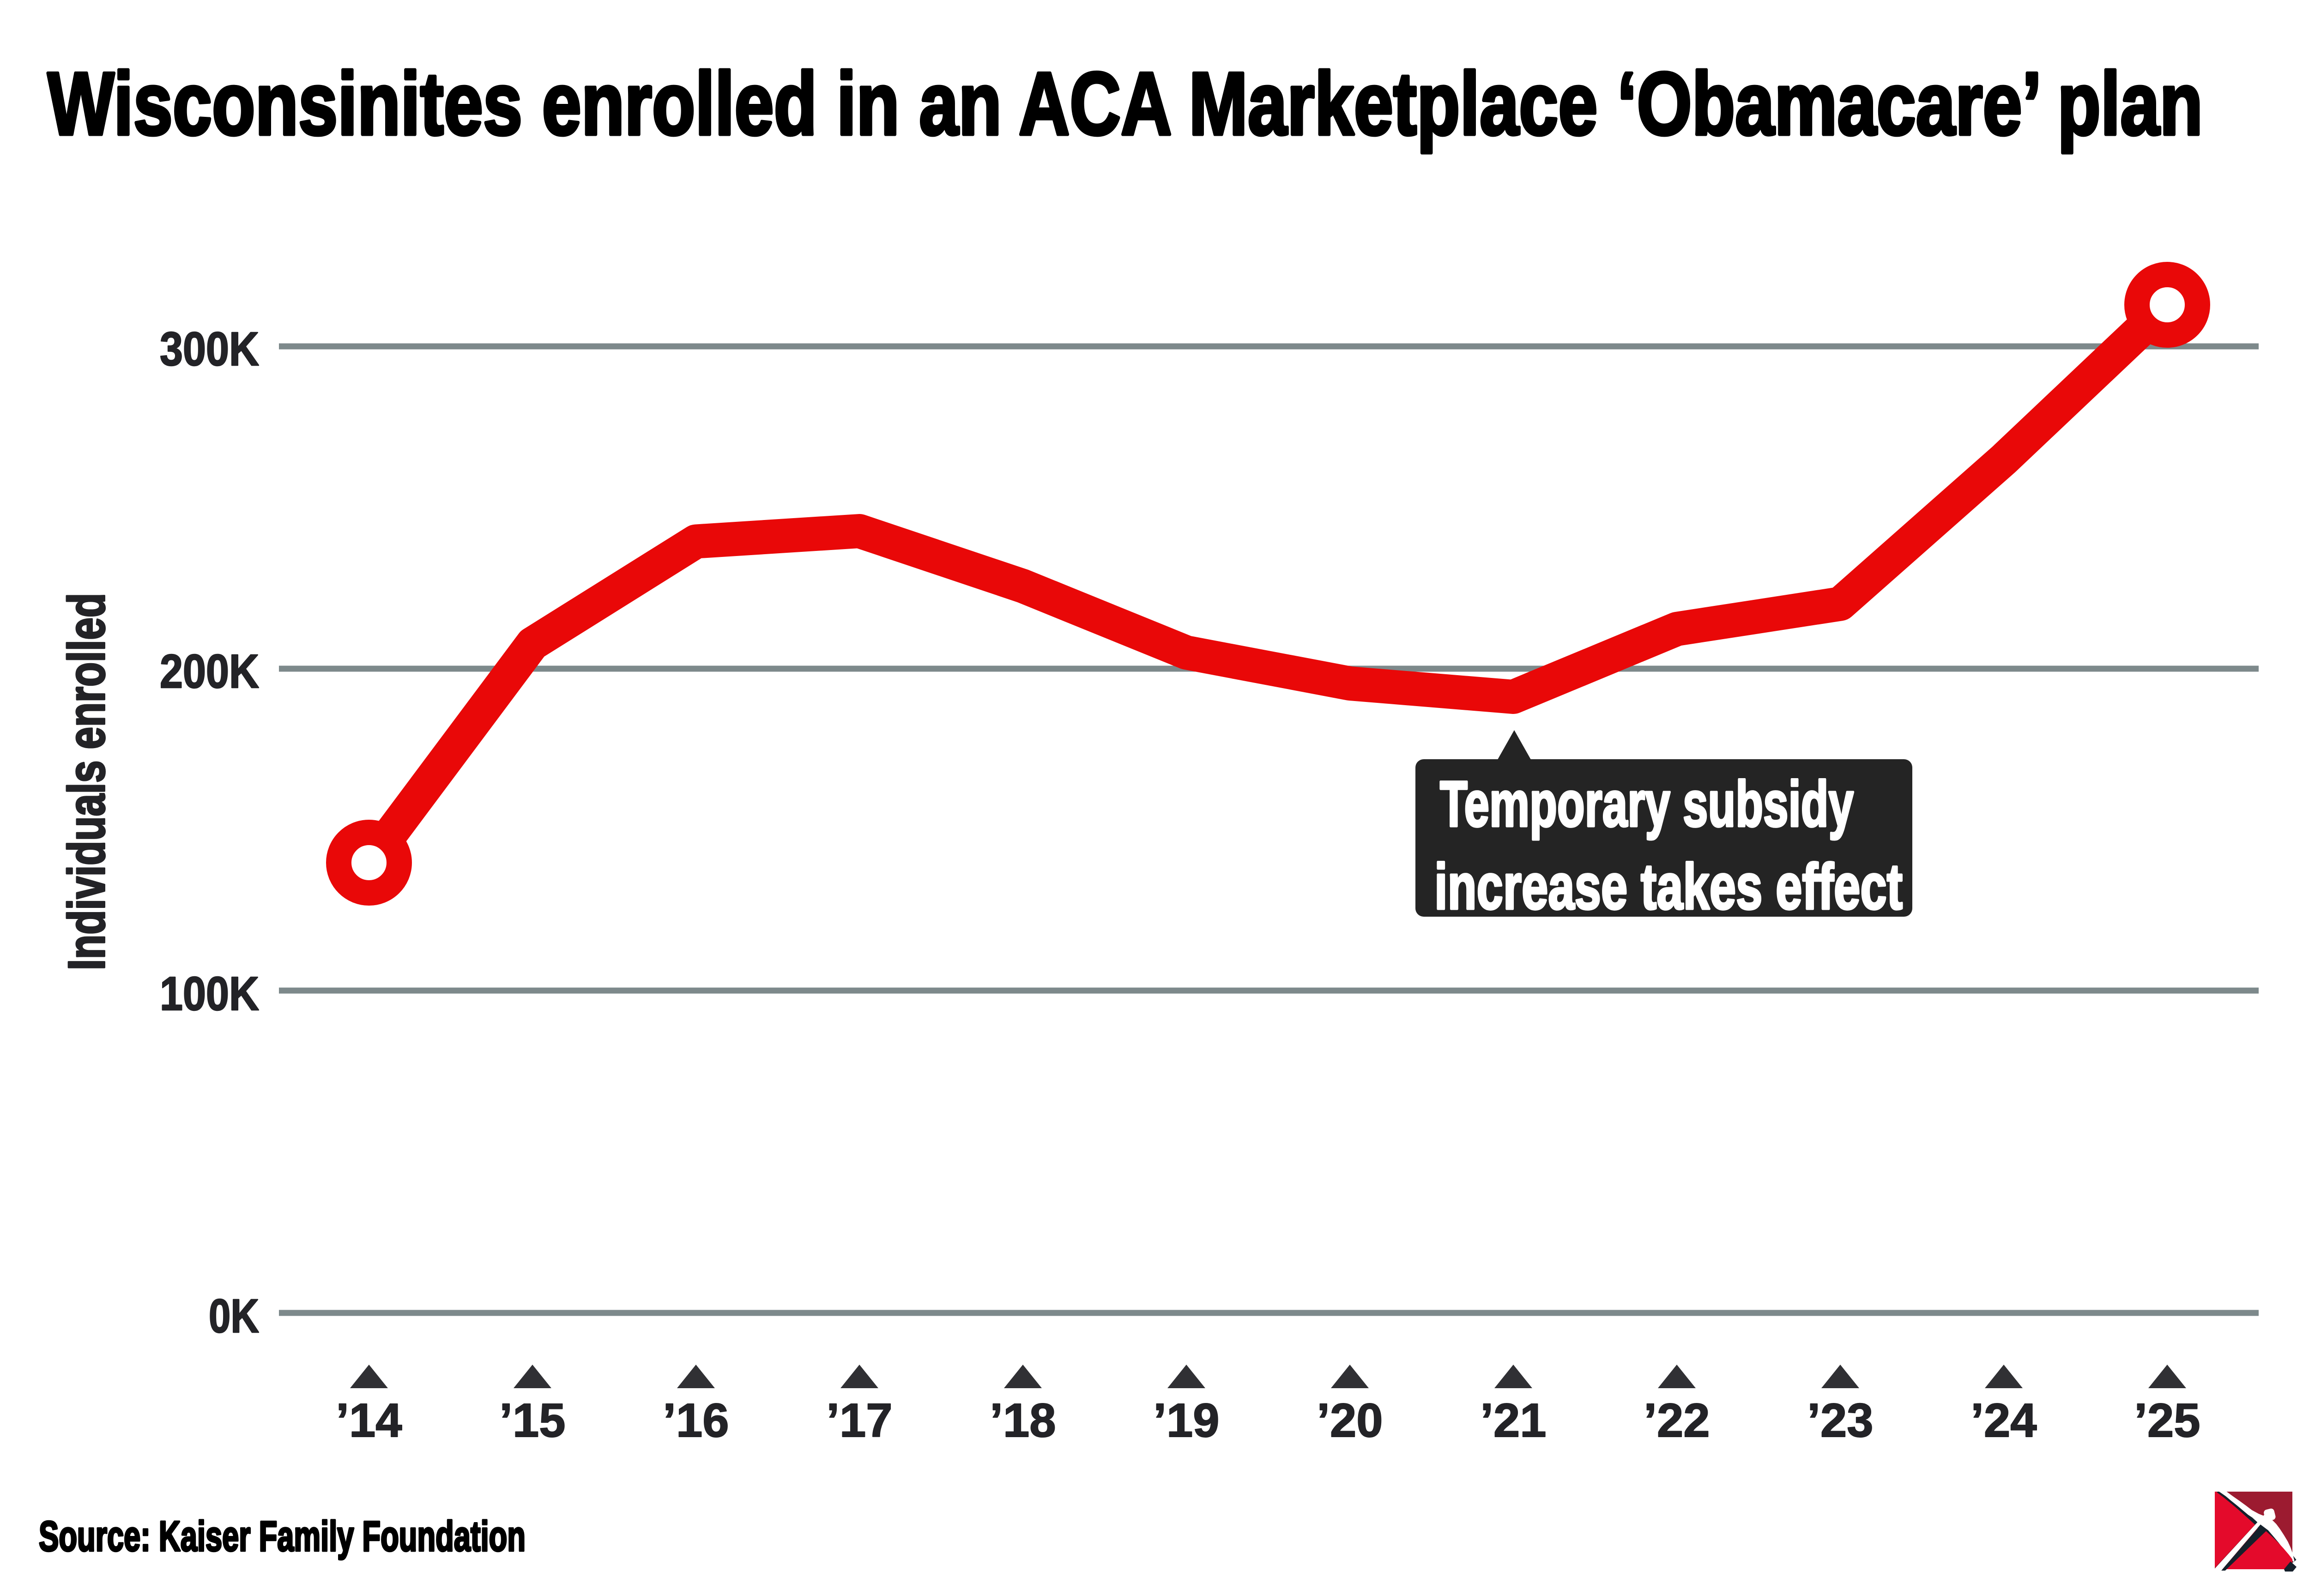 The width and height of the screenshot is (2309, 1596). I want to click on svg-text: increase takes effect, so click(1669, 886).